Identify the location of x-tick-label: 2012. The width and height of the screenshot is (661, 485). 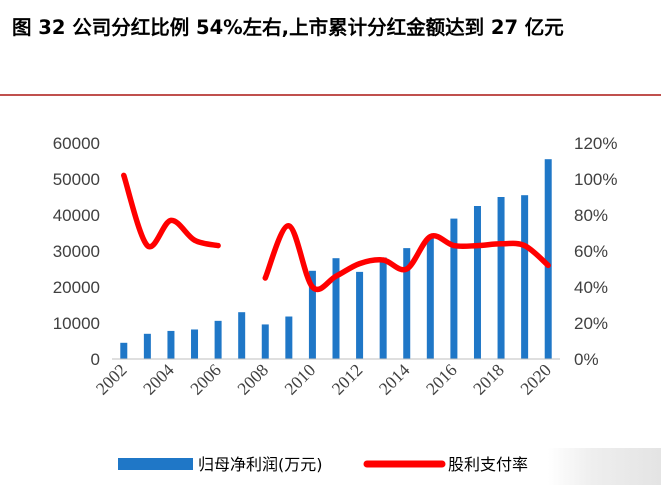
(347, 379).